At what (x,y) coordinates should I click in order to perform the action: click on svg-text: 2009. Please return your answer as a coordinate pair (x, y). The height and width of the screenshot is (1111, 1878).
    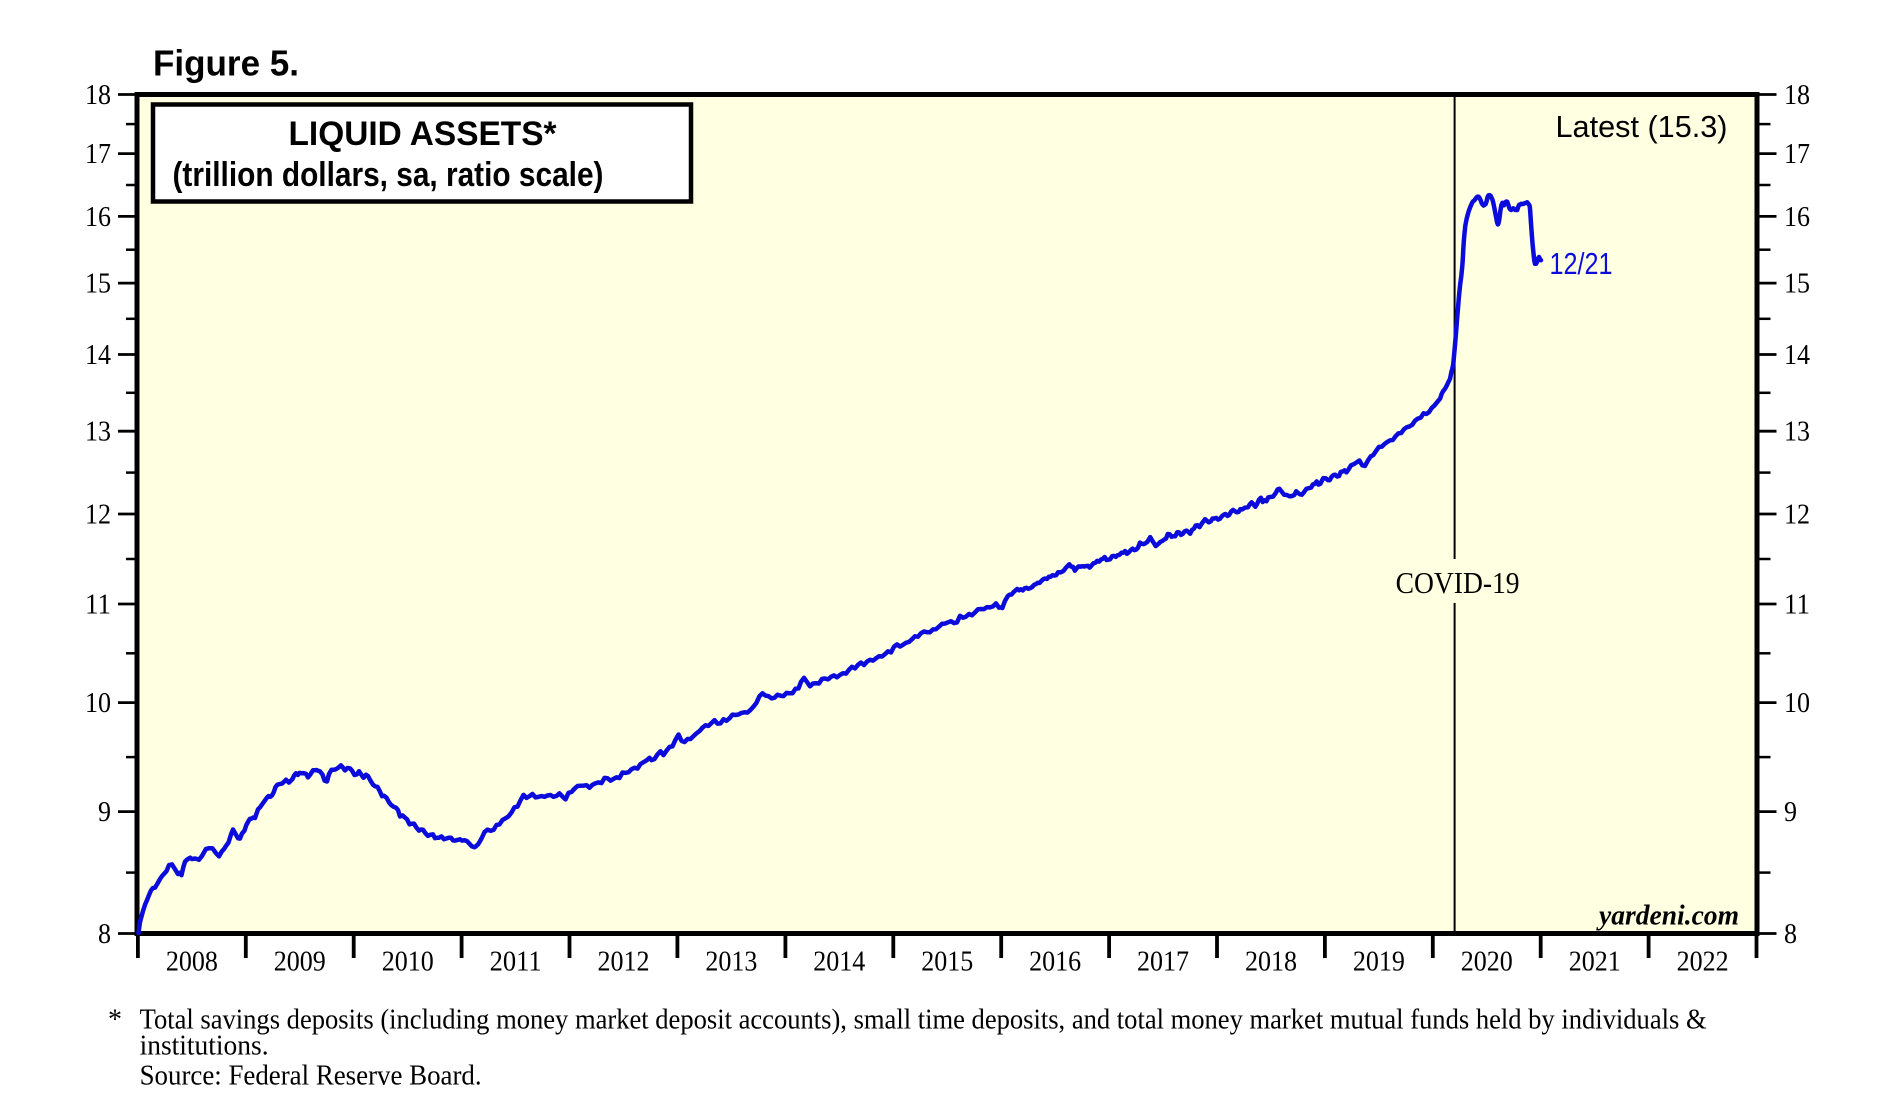
    Looking at the image, I should click on (300, 962).